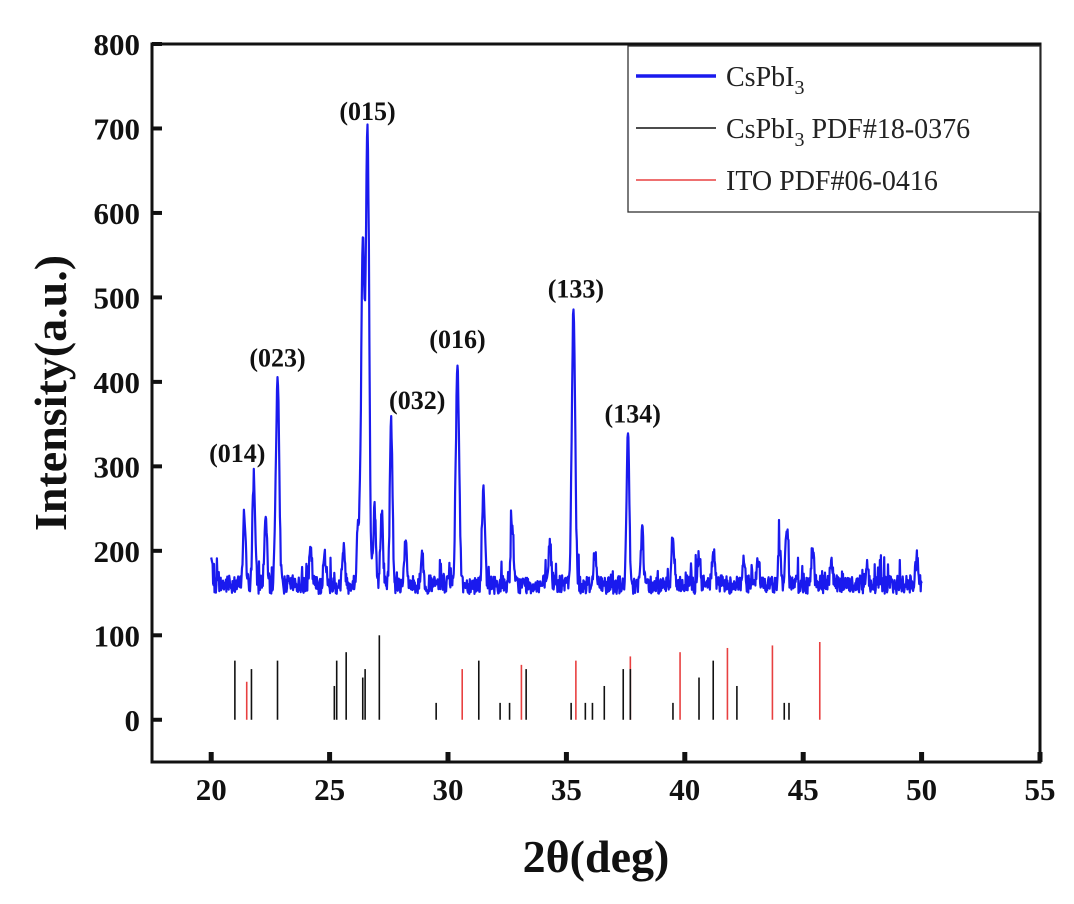 This screenshot has width=1074, height=904. I want to click on y-tick-label: 700, so click(117, 128).